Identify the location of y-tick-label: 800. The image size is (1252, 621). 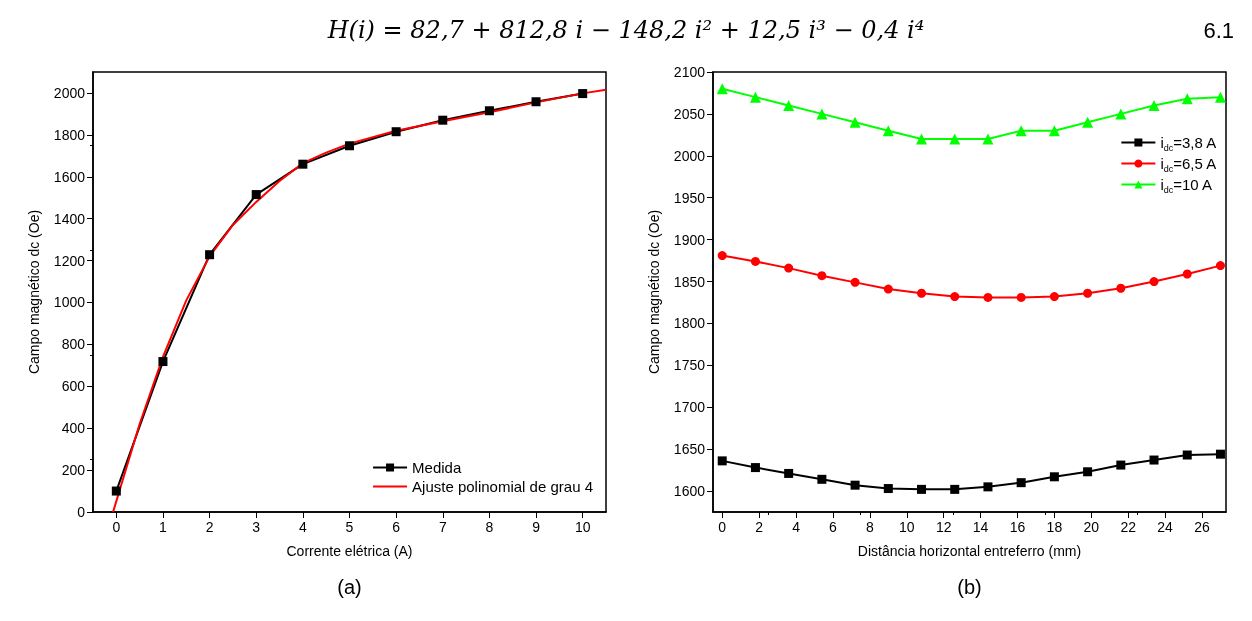
(73, 344).